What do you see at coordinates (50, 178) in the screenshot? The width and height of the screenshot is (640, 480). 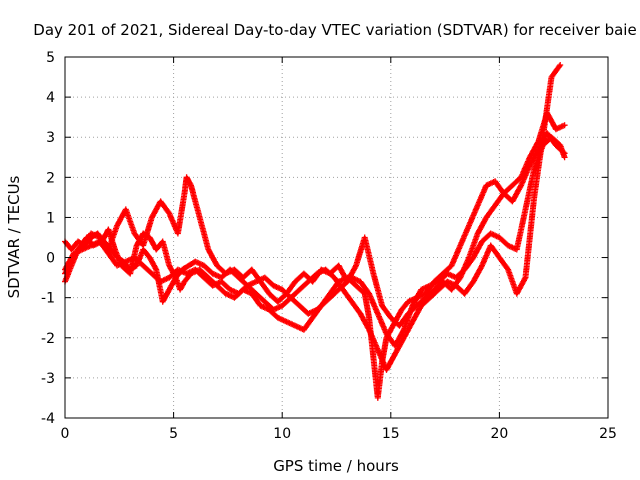 I see `y-tick-label-2: 2` at bounding box center [50, 178].